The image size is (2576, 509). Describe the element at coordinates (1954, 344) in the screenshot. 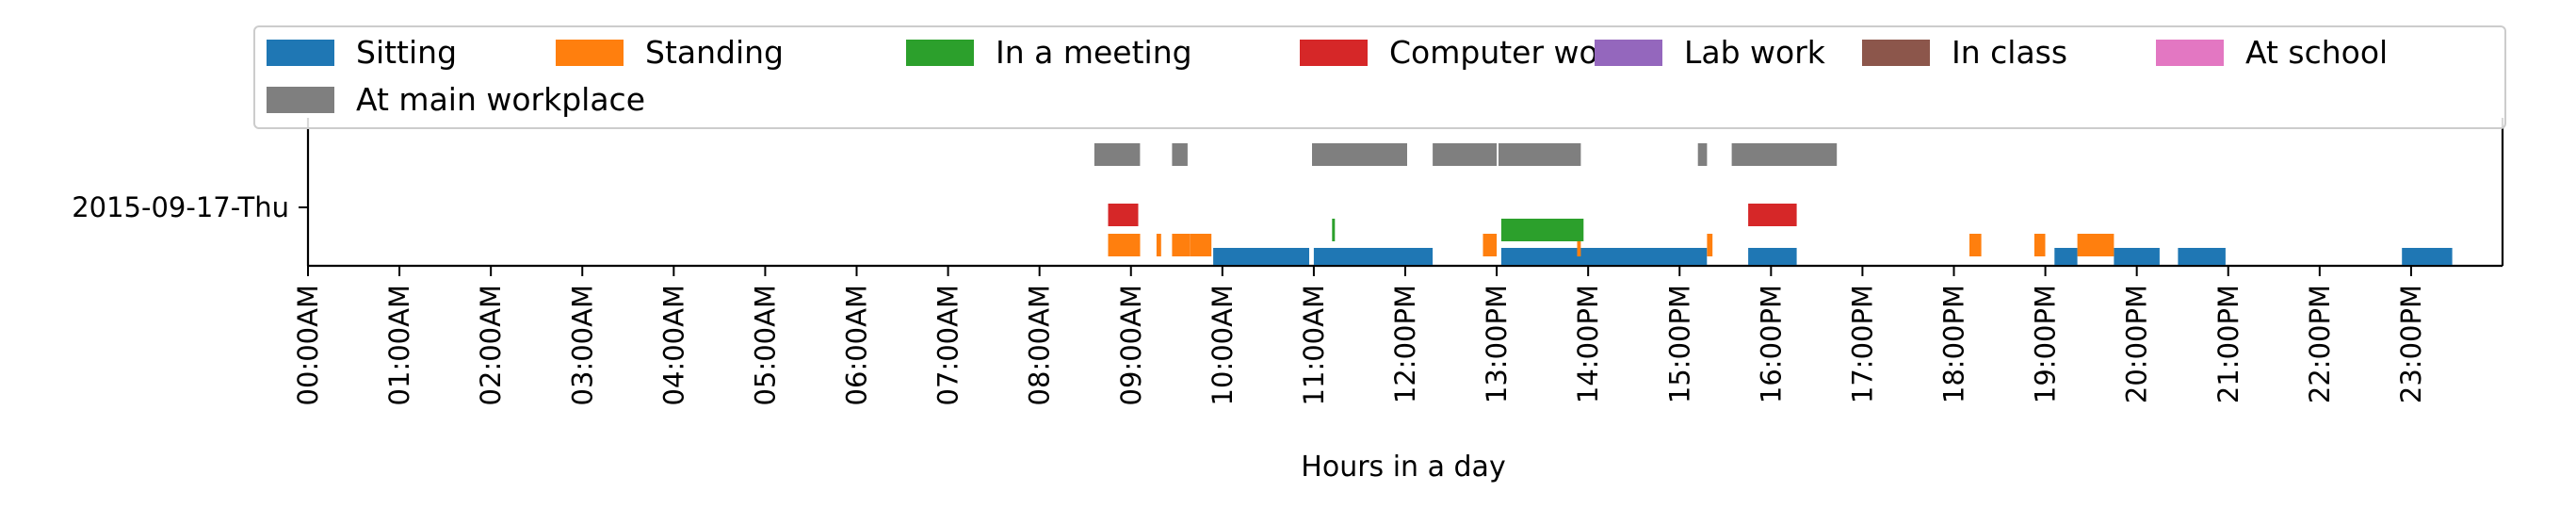

I see `x-tick-label: 18:00PM` at that location.